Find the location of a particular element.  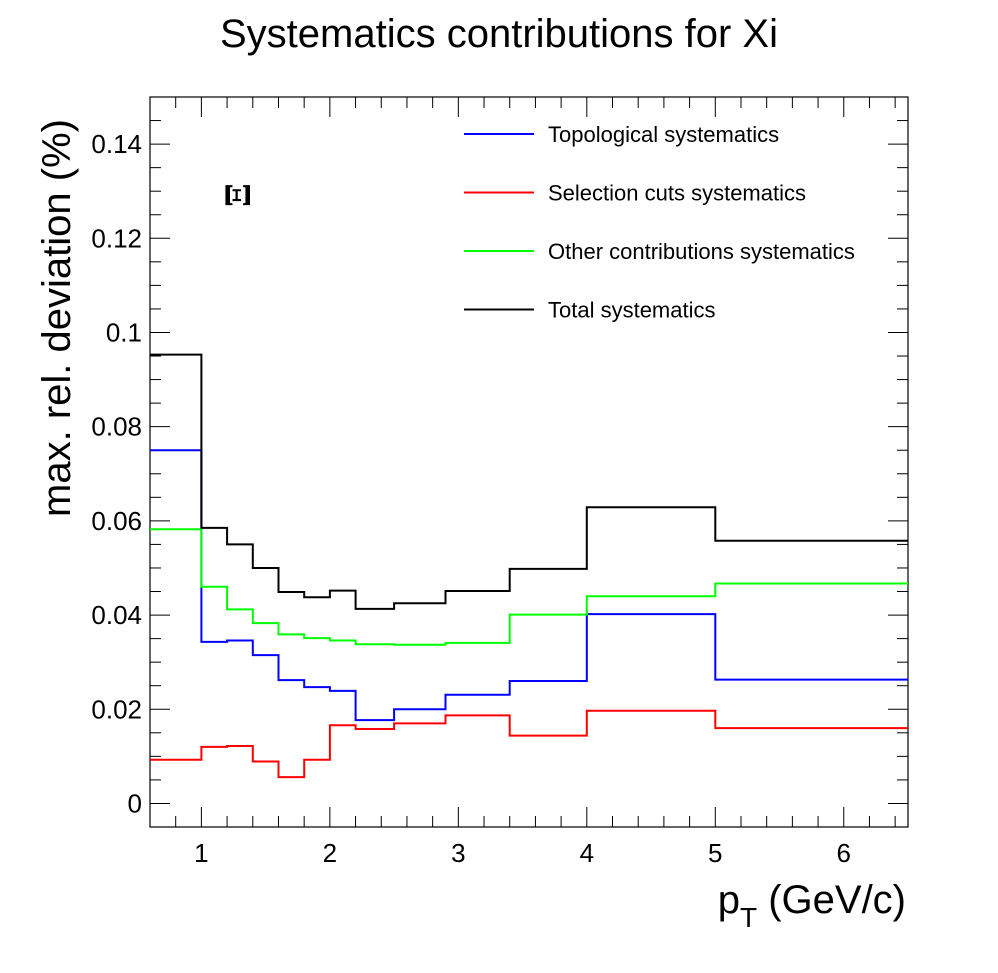

x-tick-label: 6 is located at coordinates (844, 853).